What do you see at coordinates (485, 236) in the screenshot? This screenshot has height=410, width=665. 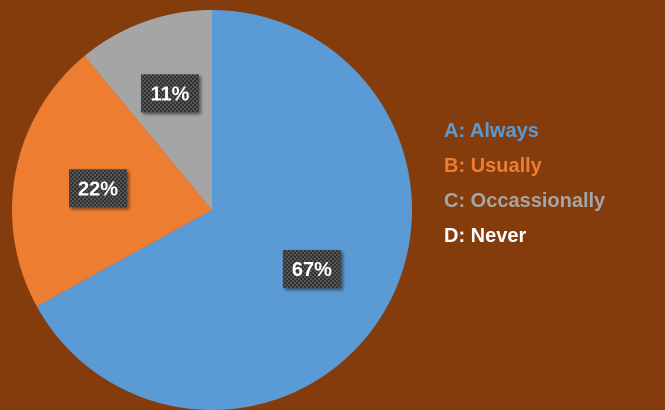 I see `legend-label: D: Never` at bounding box center [485, 236].